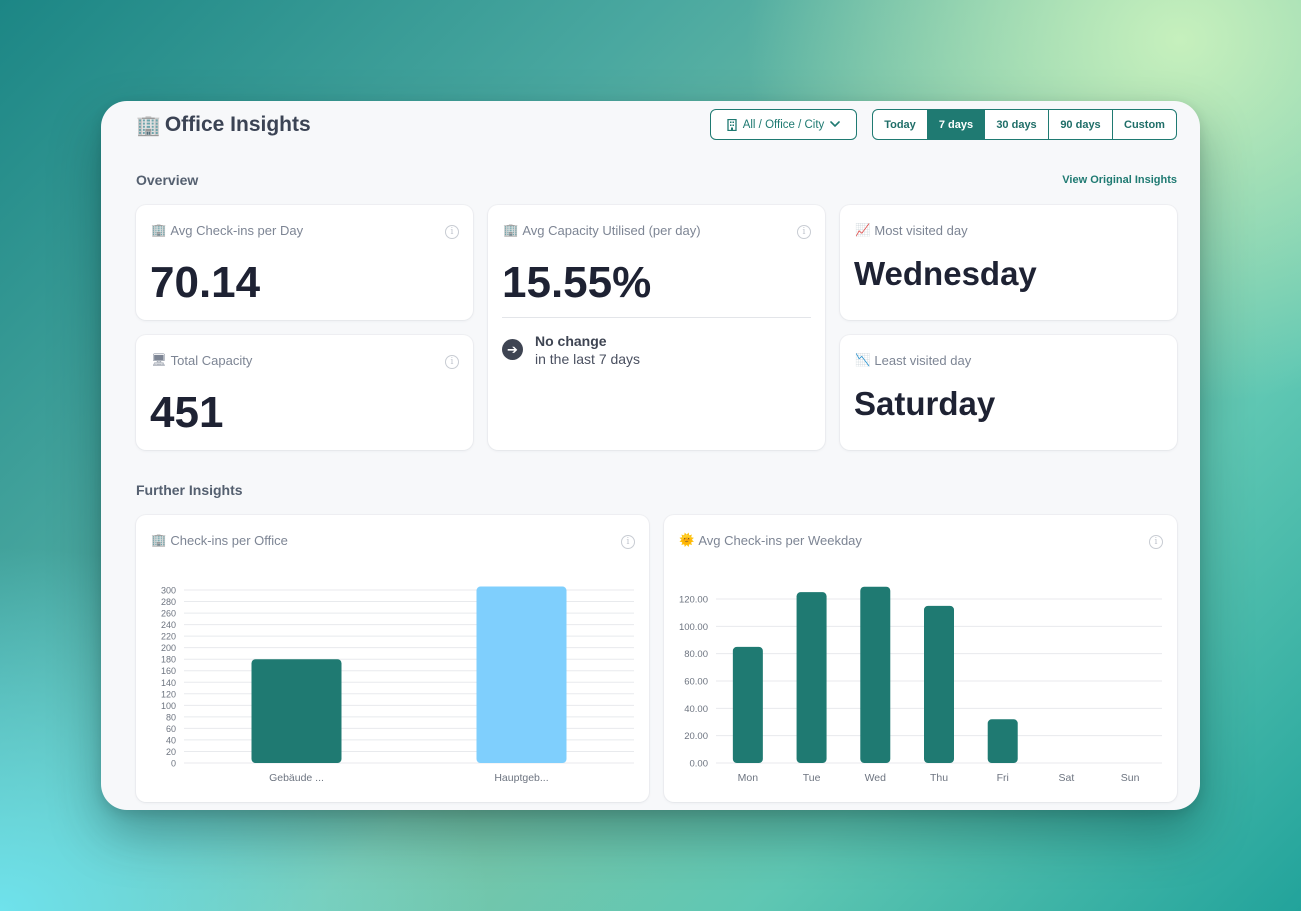  Describe the element at coordinates (237, 124) in the screenshot. I see `page-title-text: Office Insights` at that location.